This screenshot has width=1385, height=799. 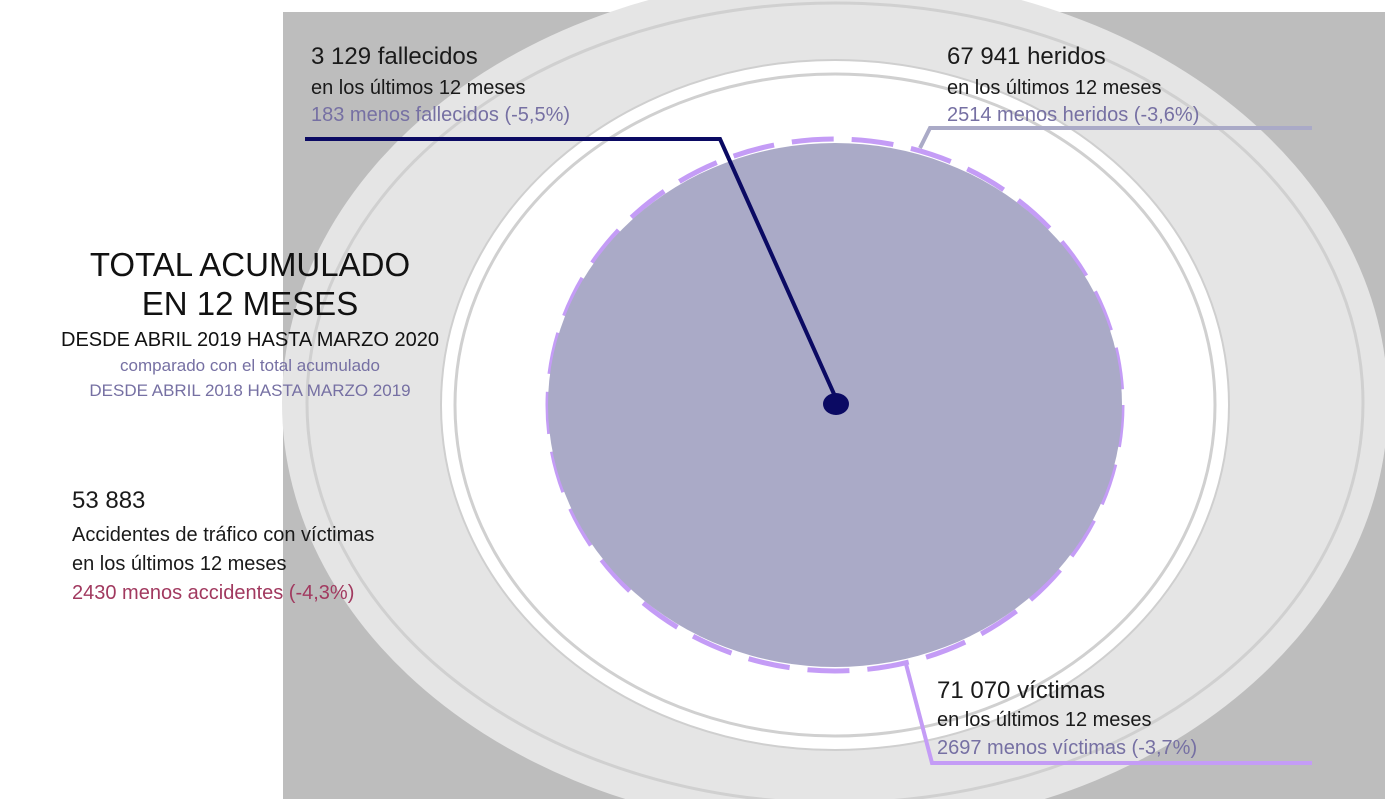 I want to click on heridos-change: 2514 menos heridos (-3,6%), so click(x=1073, y=115).